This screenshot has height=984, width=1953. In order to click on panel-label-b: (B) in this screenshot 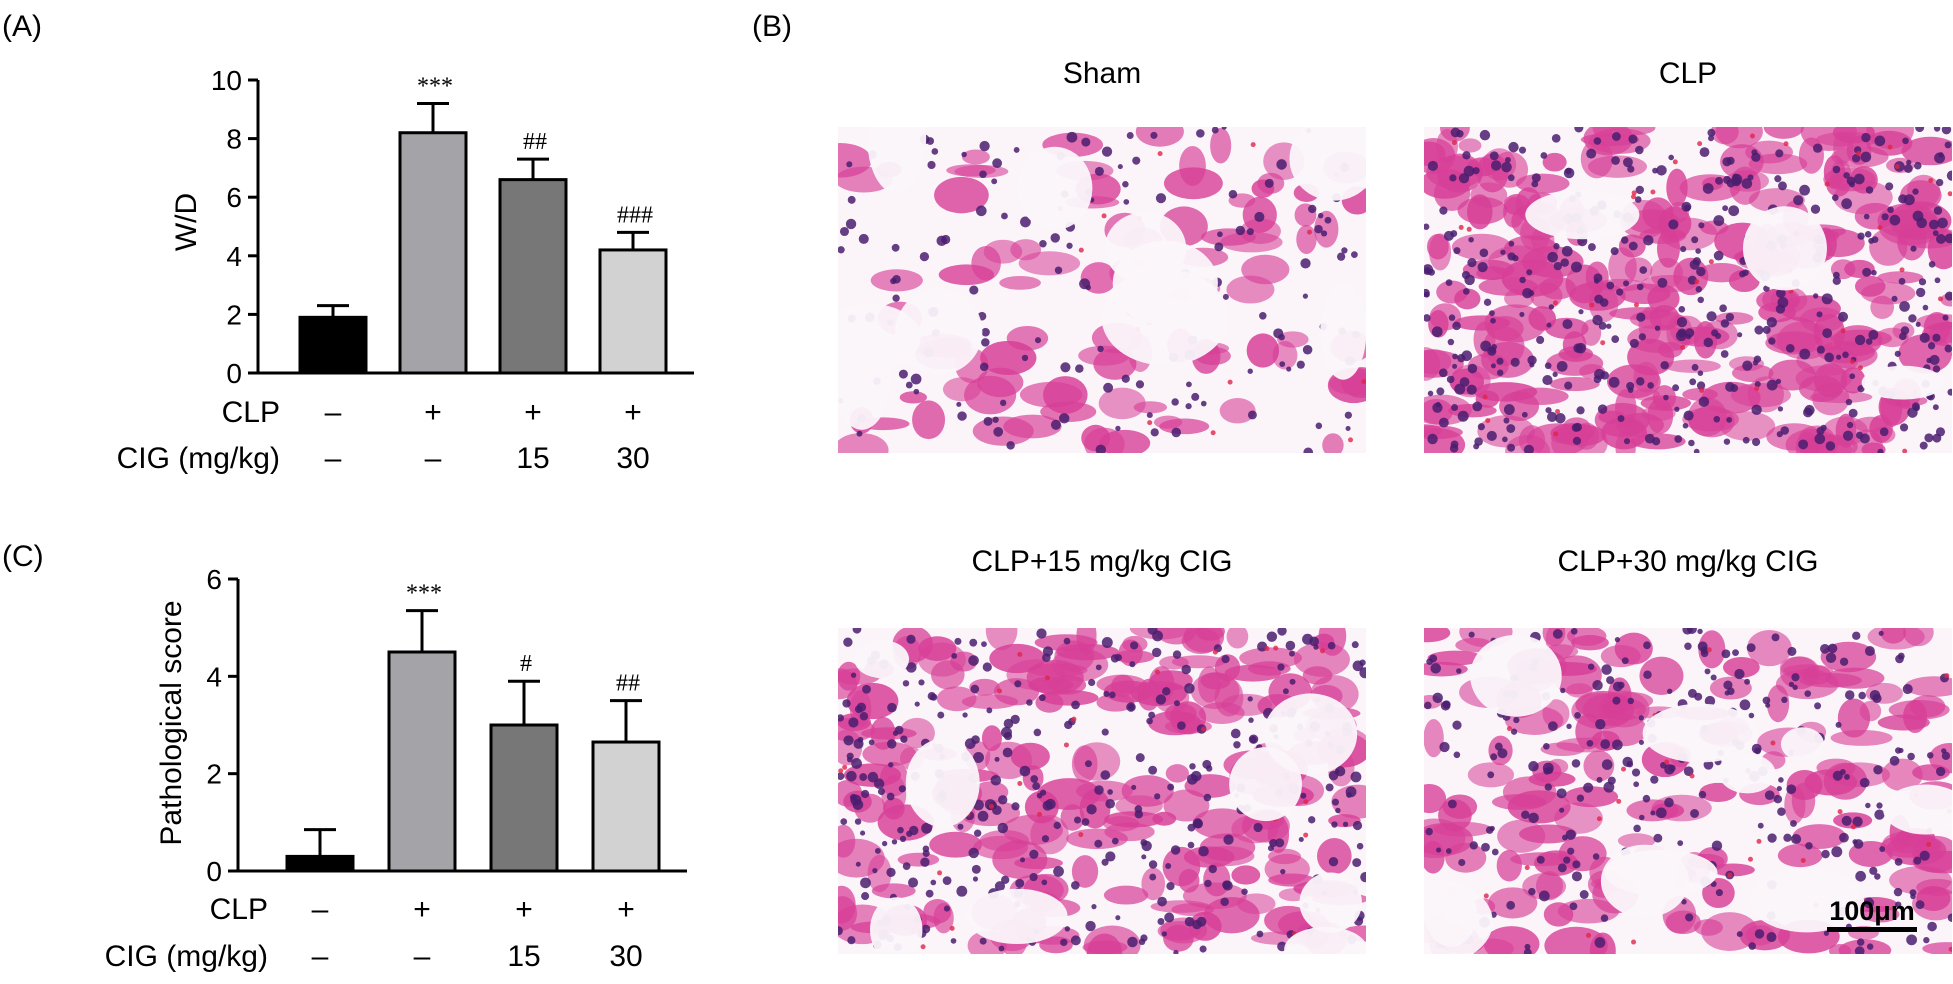, I will do `click(772, 26)`.